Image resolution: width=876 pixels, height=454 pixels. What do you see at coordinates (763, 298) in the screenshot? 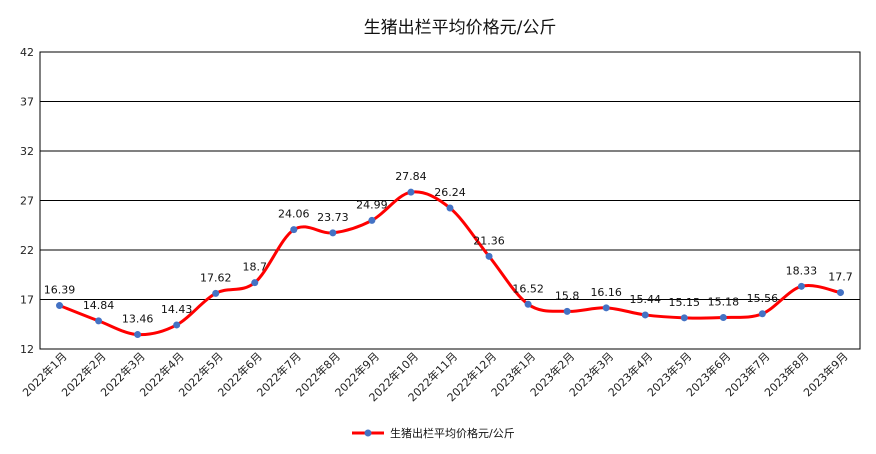
I see `data-label: 15.56` at bounding box center [763, 298].